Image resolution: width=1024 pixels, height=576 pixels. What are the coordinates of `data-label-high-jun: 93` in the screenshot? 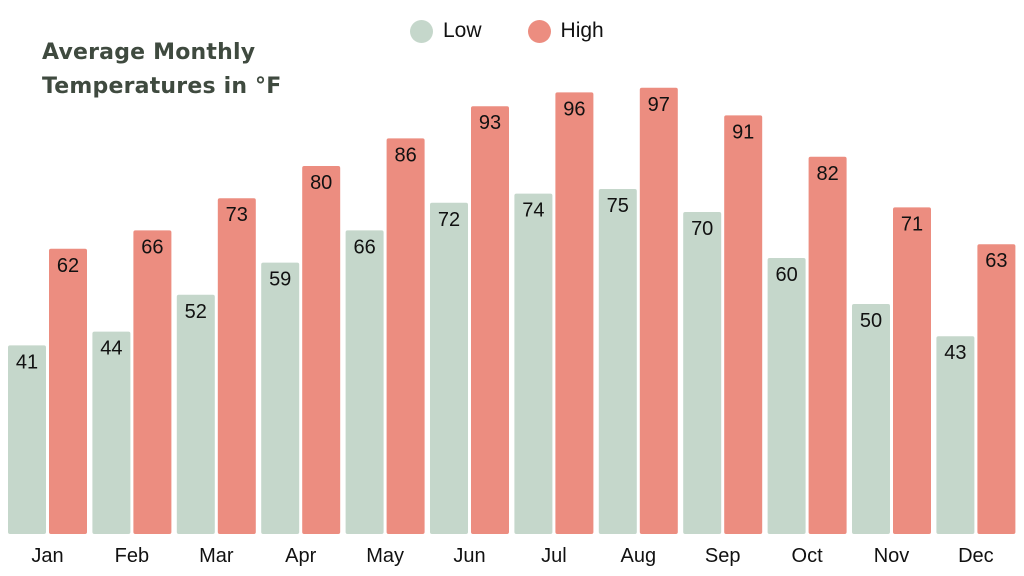 It's located at (490, 123).